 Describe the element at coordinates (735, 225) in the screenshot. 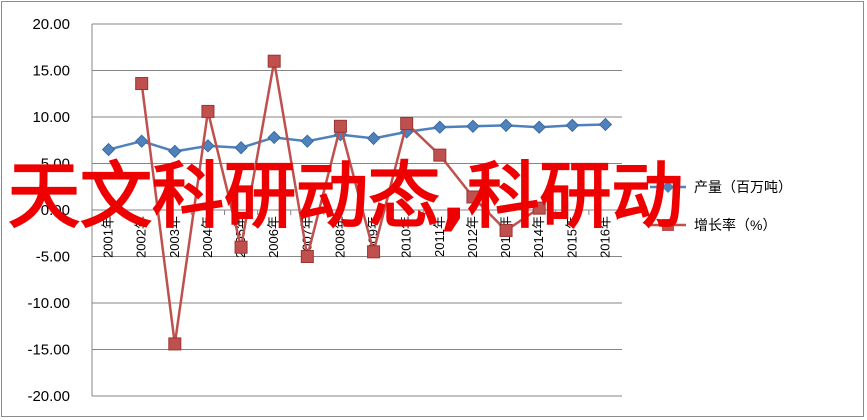

I see `legend-label: 增长率（%）` at that location.